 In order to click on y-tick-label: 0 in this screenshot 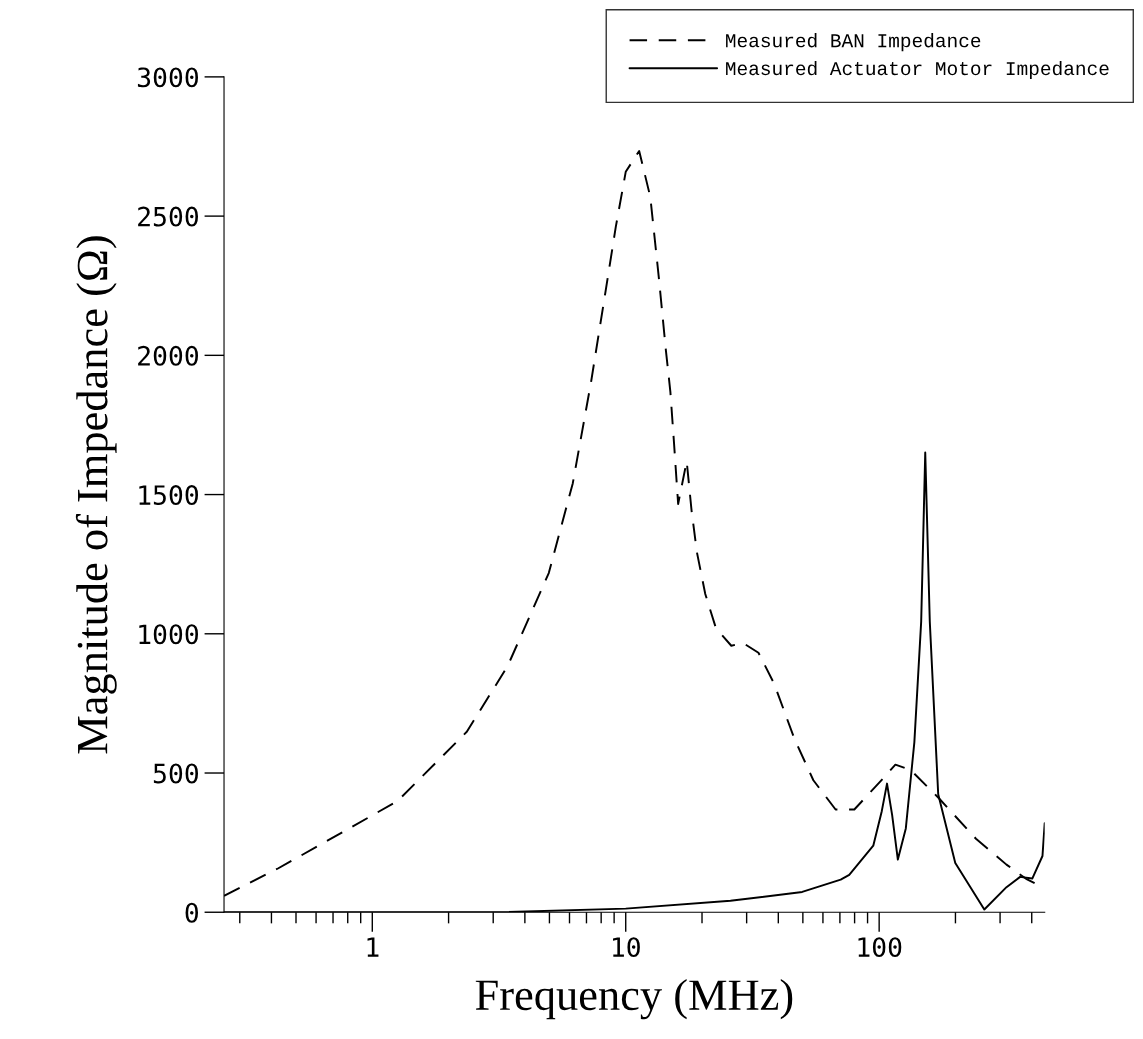, I will do `click(192, 912)`.